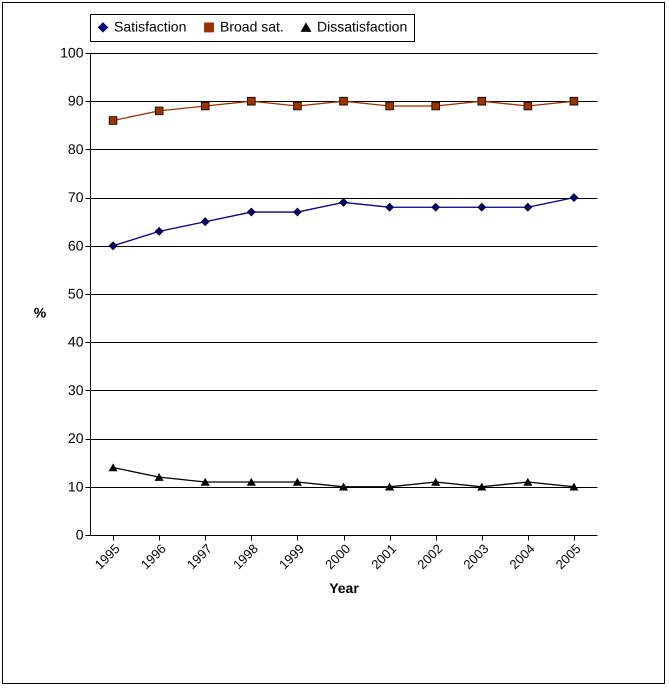 The image size is (669, 688). I want to click on y-tick-label: 100, so click(72, 52).